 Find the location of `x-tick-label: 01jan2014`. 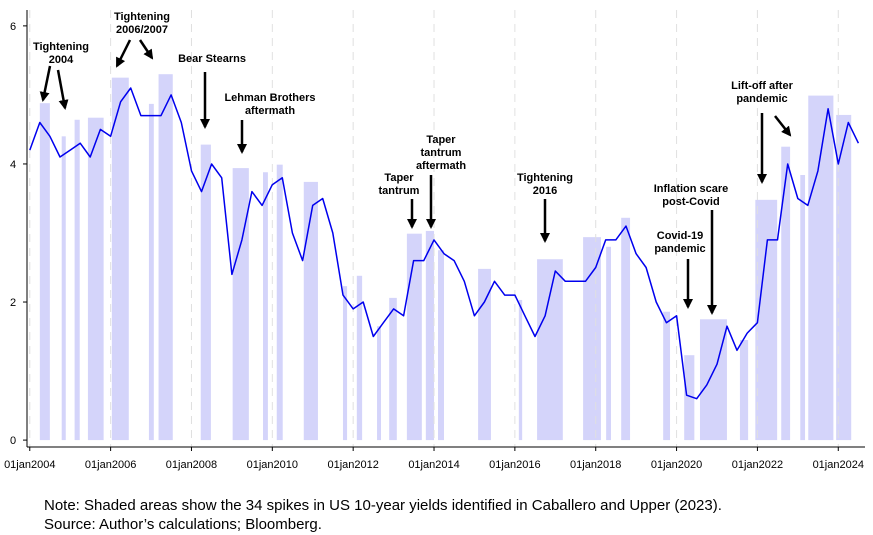

x-tick-label: 01jan2014 is located at coordinates (433, 465).